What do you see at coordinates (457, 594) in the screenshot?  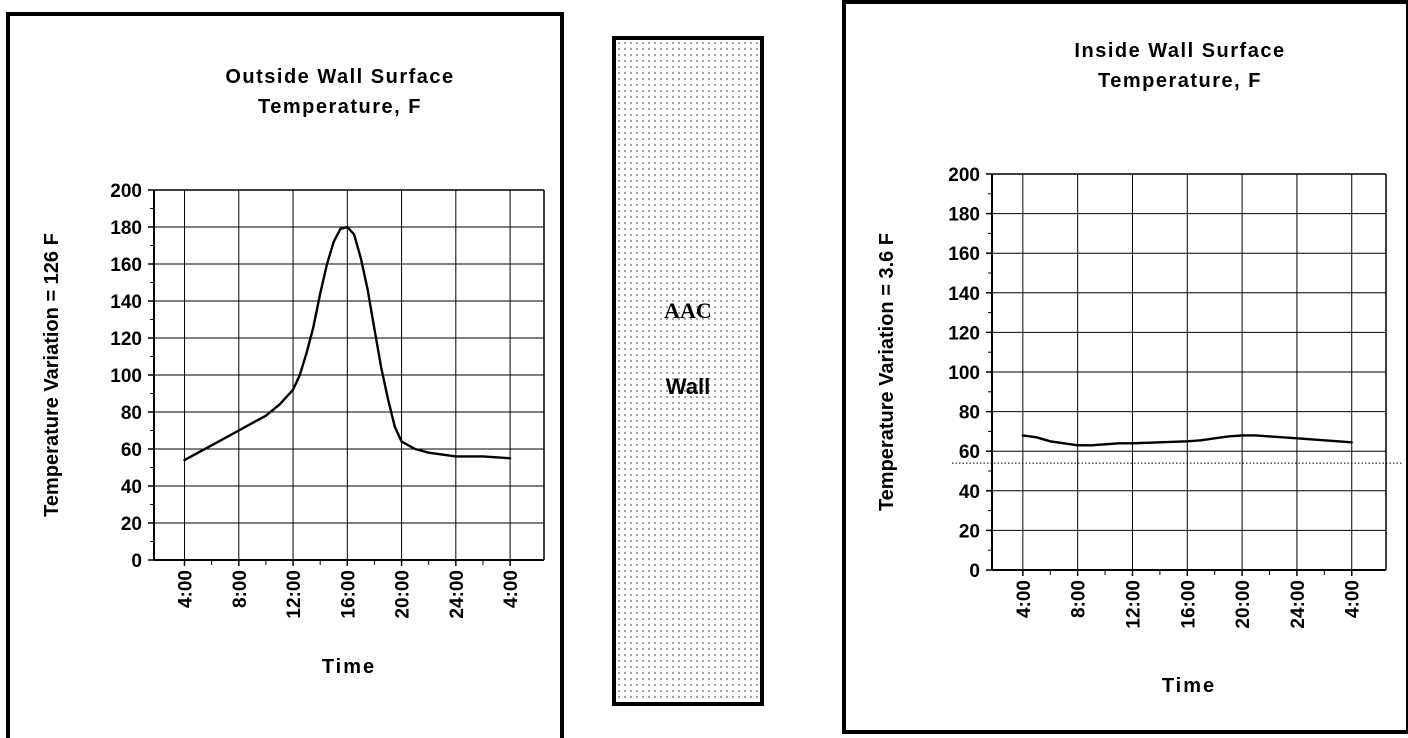 I see `outside-x-tick-label: 24:00` at bounding box center [457, 594].